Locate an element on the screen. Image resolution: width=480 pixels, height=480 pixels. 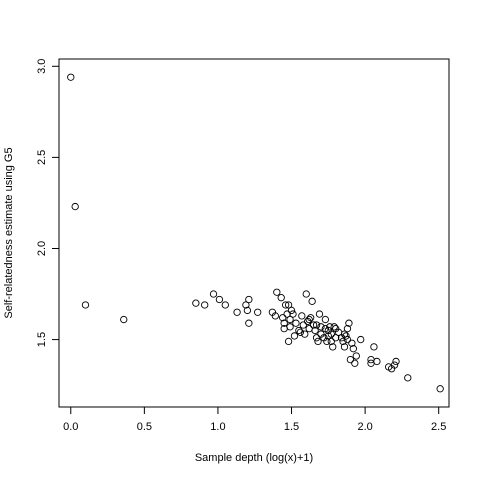
y-axis: 1.5 2.0 2.5 3.0 is located at coordinates (47, 203).